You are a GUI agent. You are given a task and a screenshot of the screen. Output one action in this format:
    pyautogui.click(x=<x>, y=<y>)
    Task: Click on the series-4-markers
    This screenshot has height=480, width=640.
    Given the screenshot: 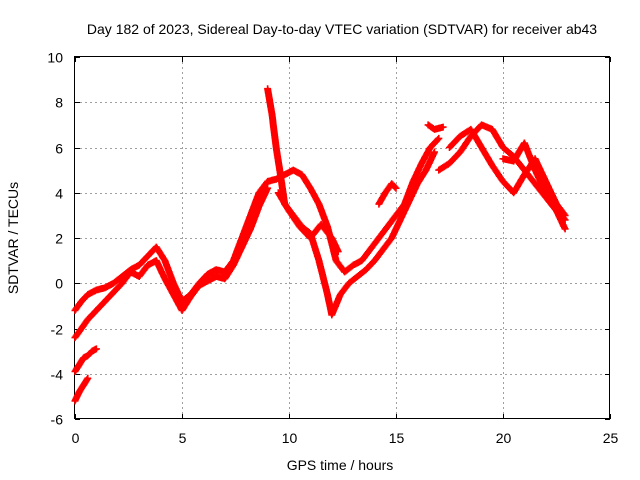 What is the action you would take?
    pyautogui.click(x=81, y=389)
    